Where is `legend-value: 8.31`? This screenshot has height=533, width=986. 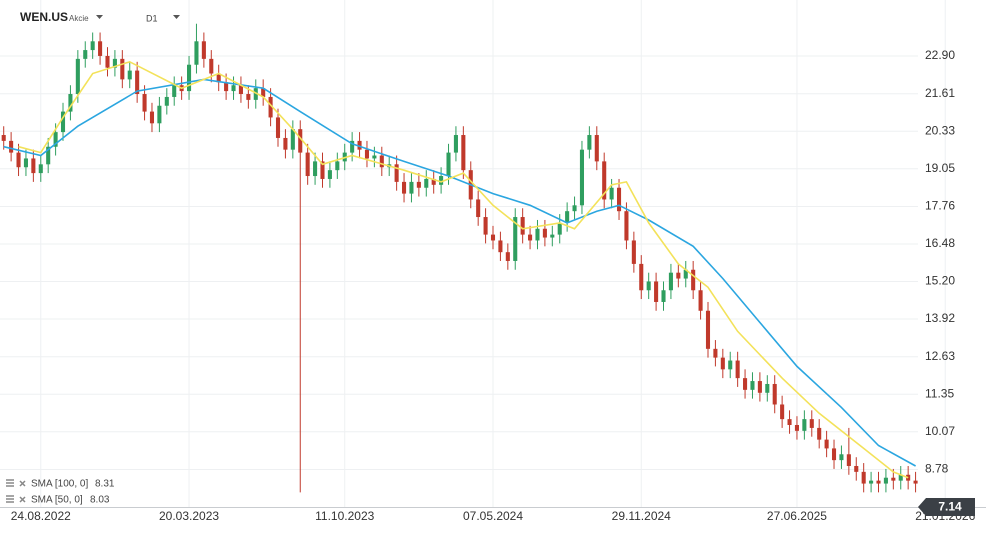
legend-value: 8.31 is located at coordinates (105, 484).